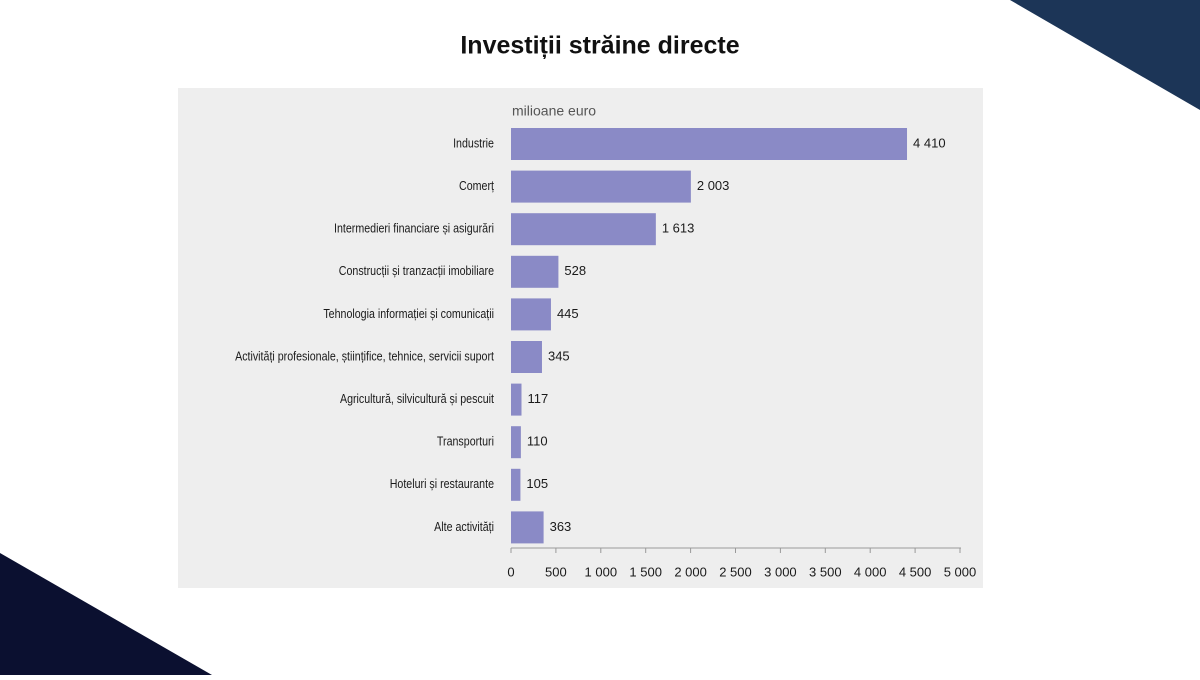  I want to click on value-label: 117, so click(538, 398).